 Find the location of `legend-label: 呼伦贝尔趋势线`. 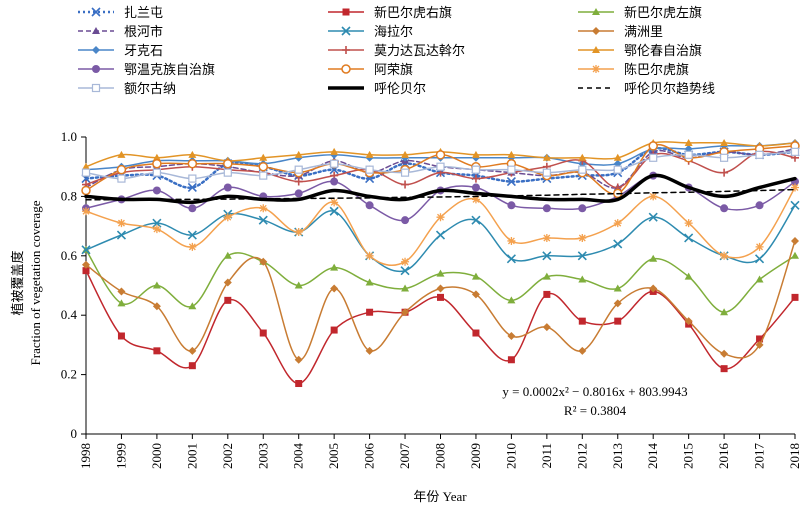

legend-label: 呼伦贝尔趋势线 is located at coordinates (669, 89).